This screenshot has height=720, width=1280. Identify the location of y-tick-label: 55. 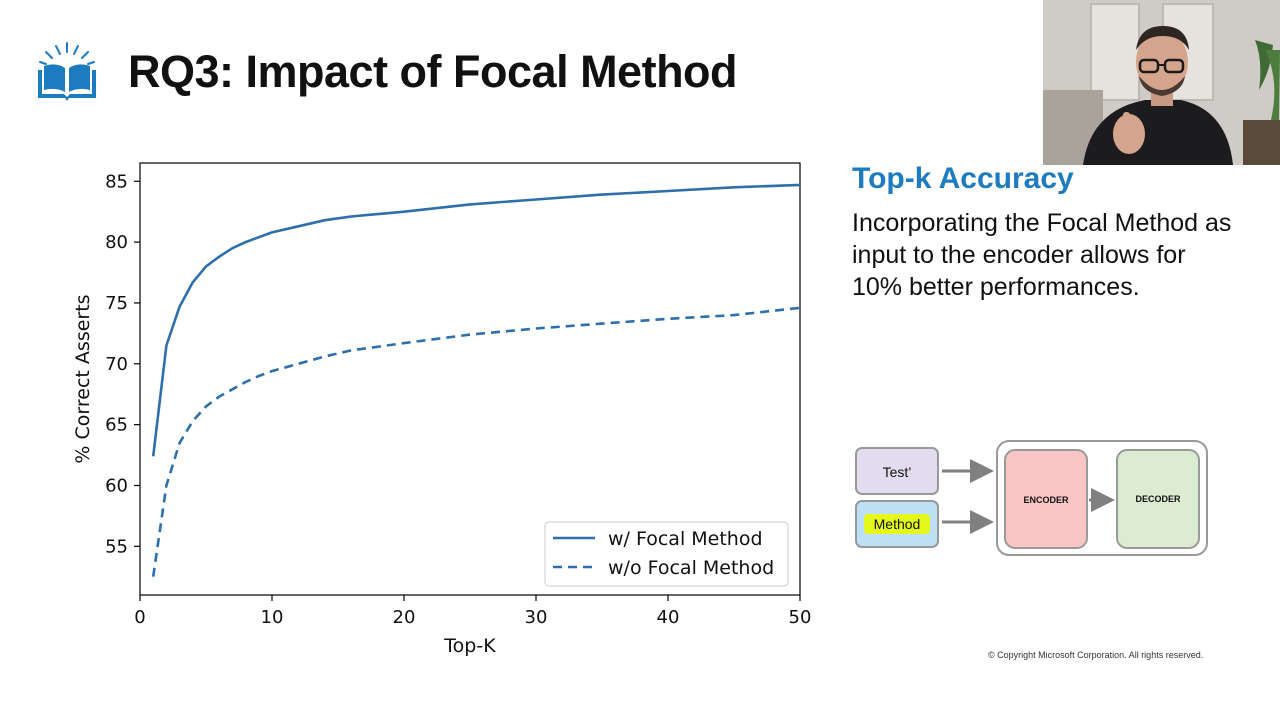
(116, 546).